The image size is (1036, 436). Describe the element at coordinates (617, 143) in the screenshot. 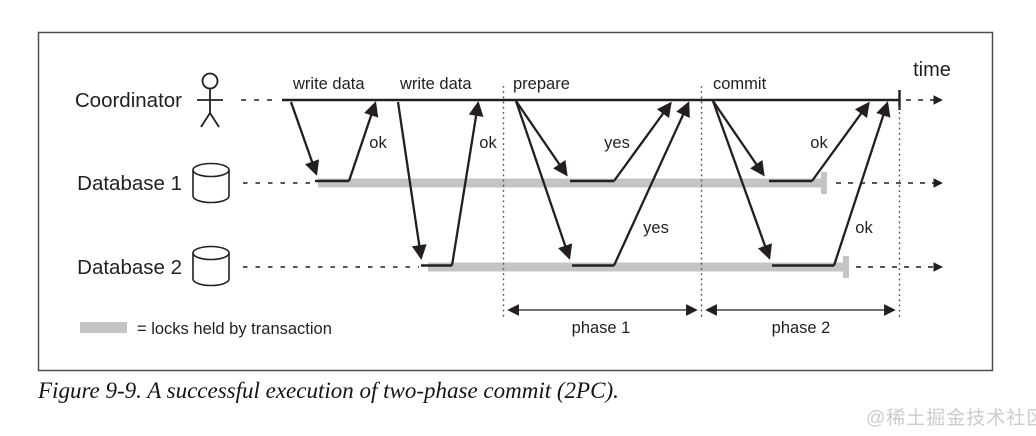

I see `reply-label-yes-db1: yes` at that location.